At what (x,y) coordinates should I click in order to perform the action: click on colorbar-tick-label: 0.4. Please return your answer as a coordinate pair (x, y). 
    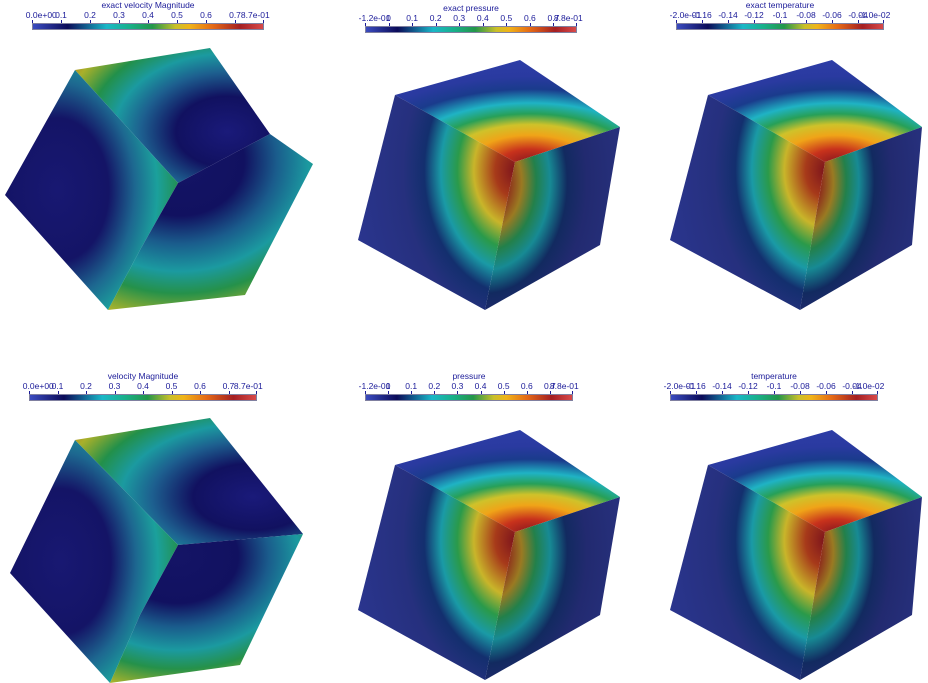
    Looking at the image, I should click on (148, 15).